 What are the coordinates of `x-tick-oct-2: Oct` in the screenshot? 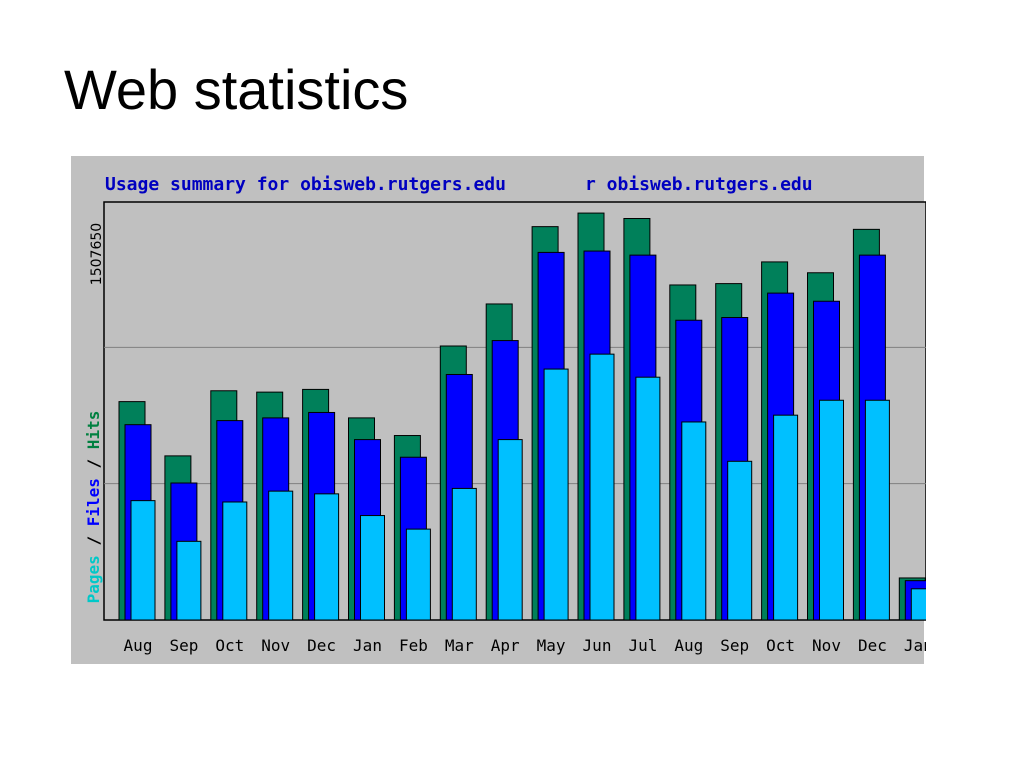 It's located at (229, 645).